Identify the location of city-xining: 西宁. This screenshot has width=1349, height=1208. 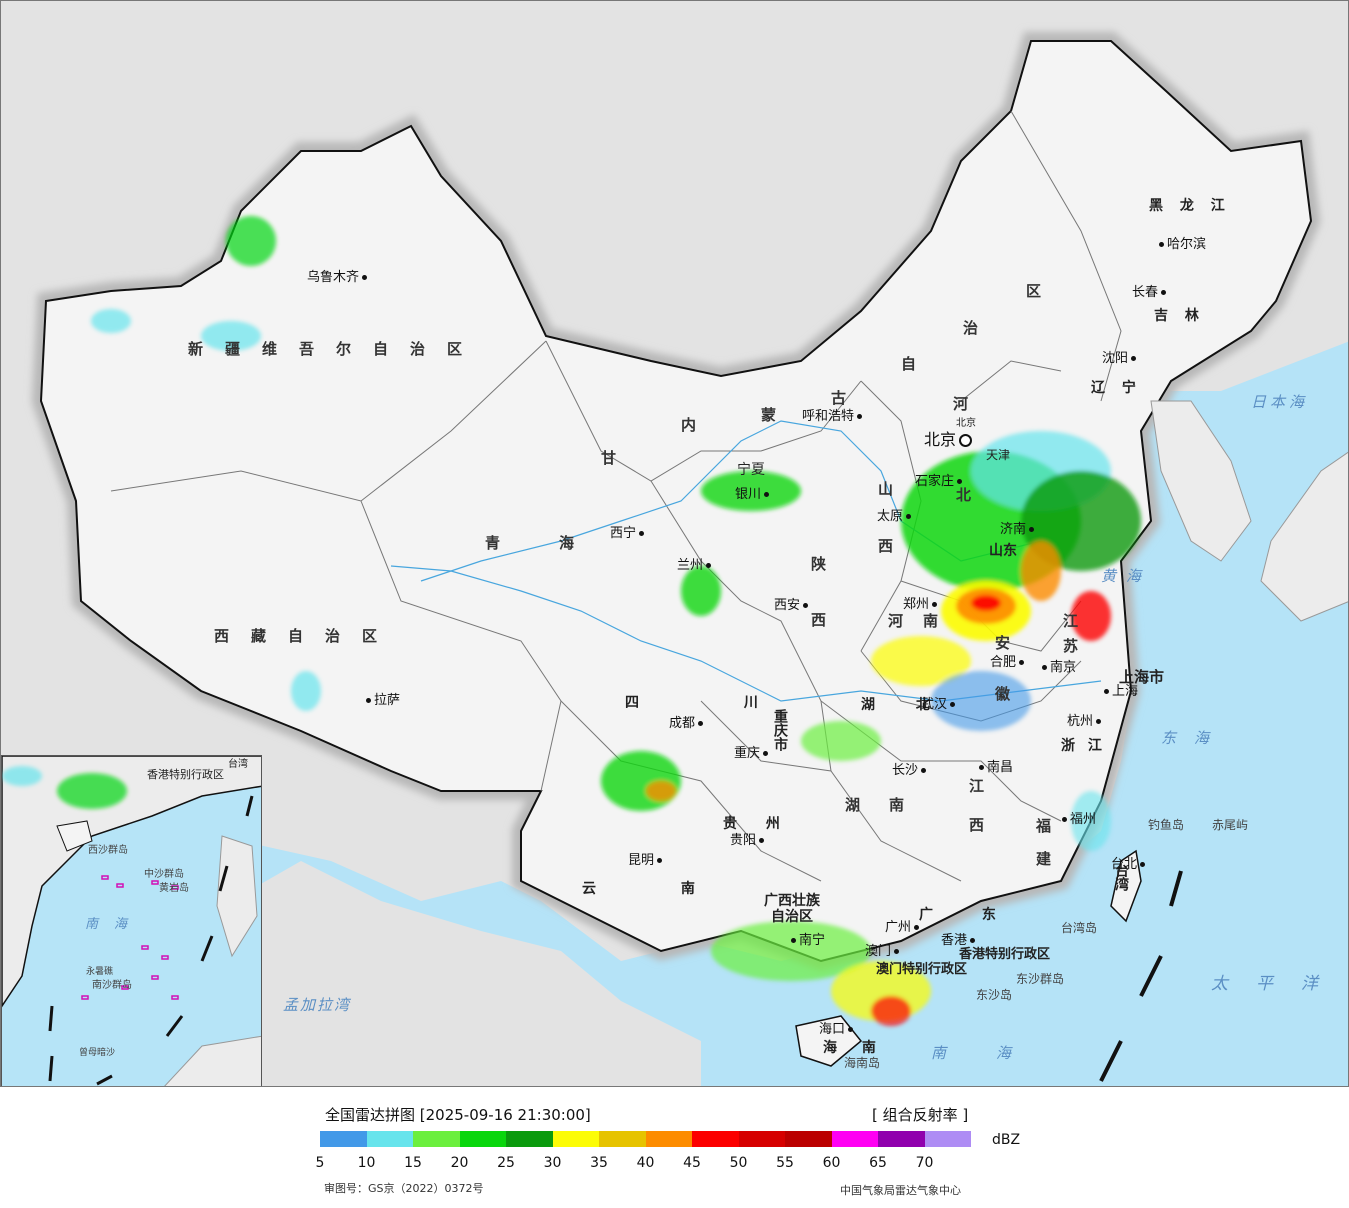
(628, 533).